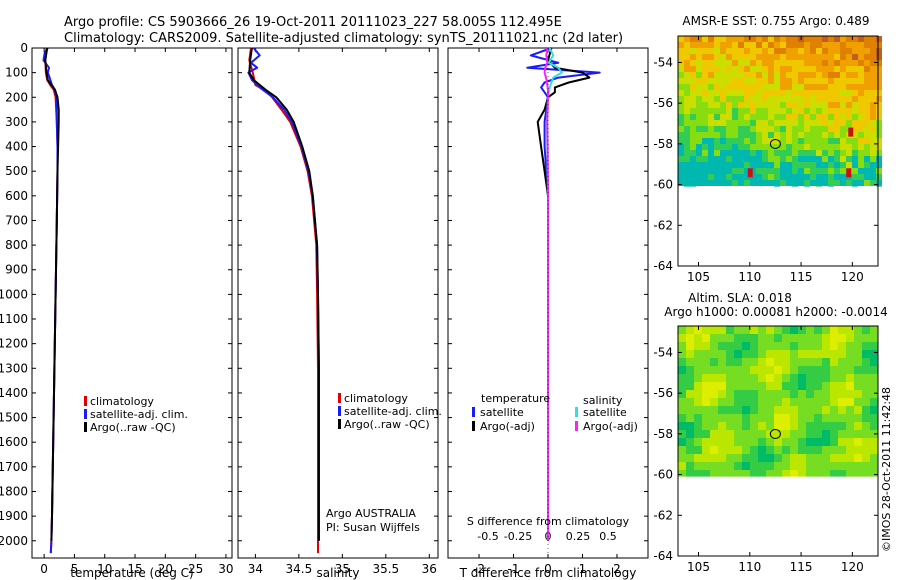 This screenshot has width=900, height=580. I want to click on depth-tick-label: 500, so click(16, 171).